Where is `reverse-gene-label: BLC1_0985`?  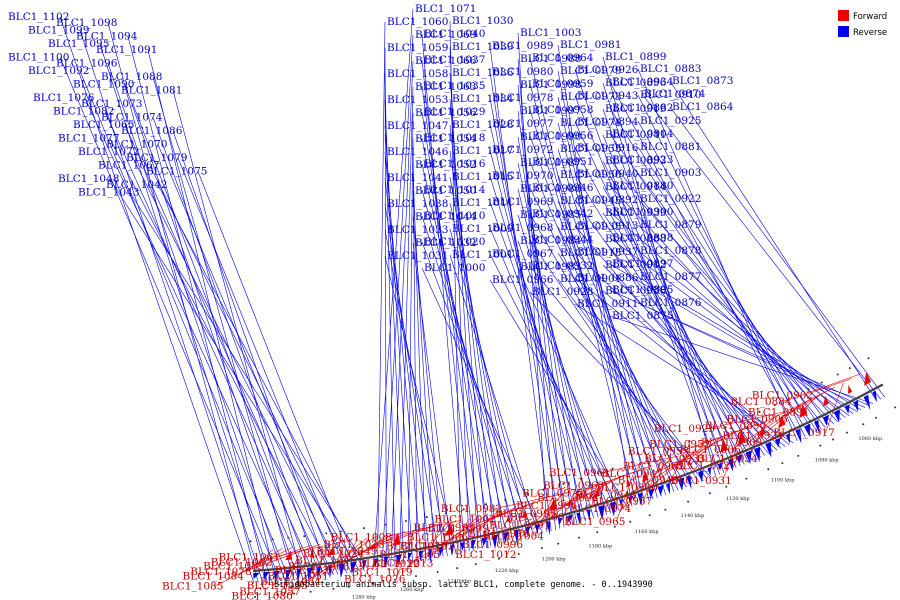
reverse-gene-label: BLC1_0985 is located at coordinates (550, 215).